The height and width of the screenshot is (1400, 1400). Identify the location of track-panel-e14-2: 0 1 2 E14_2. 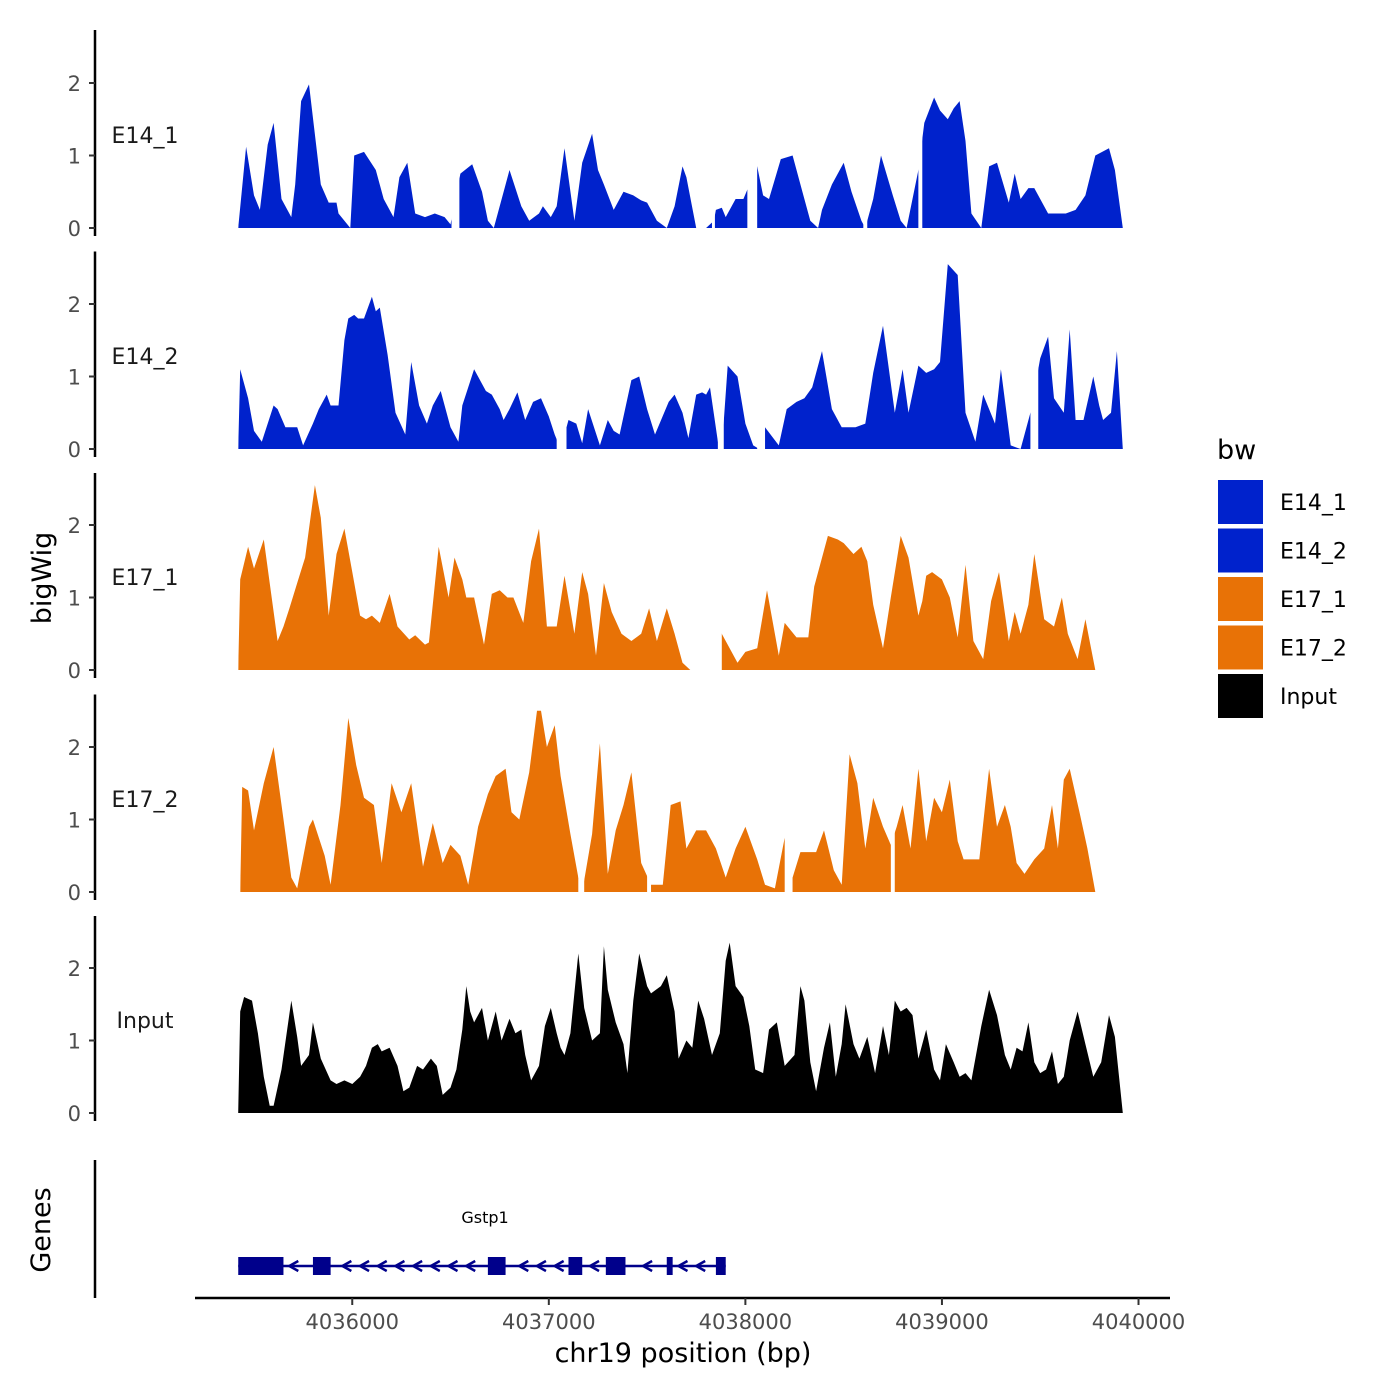
(595, 356).